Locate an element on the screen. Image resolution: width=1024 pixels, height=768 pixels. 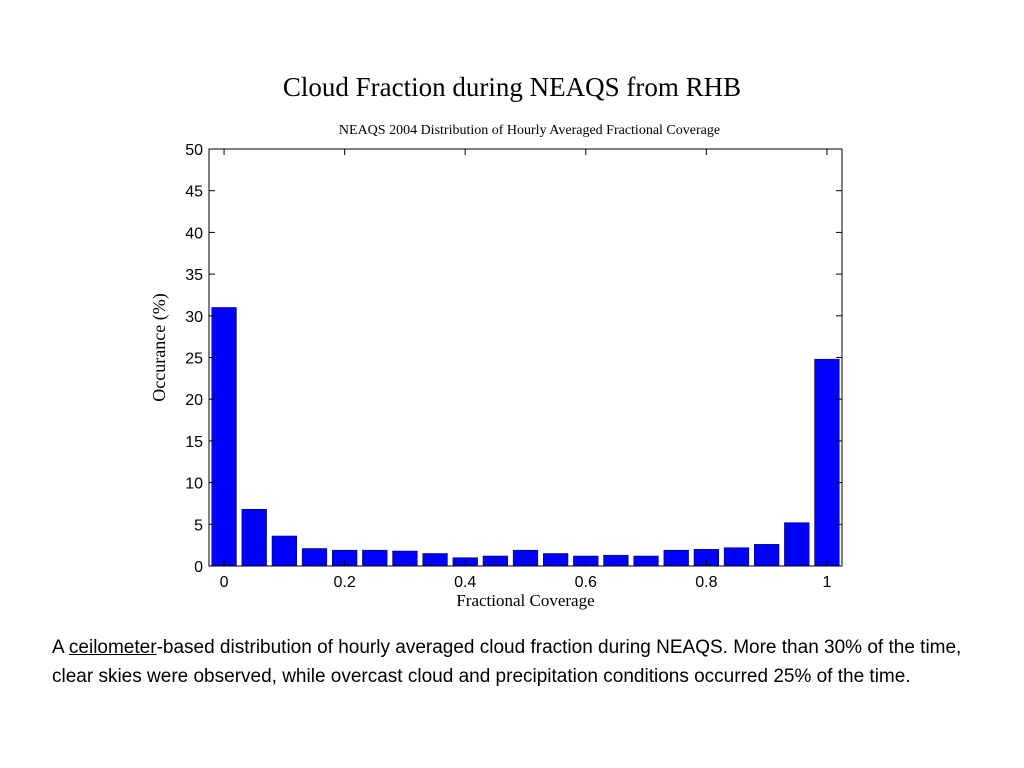
y-tick-label: 0 is located at coordinates (198, 567).